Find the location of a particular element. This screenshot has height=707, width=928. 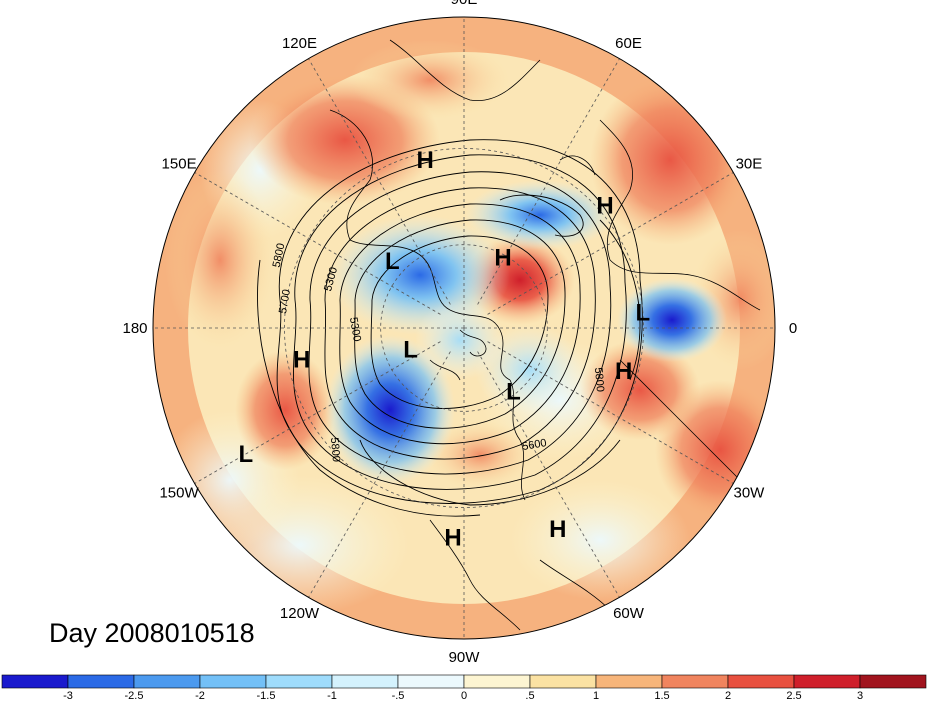

longitude-label: 60W is located at coordinates (629, 613).